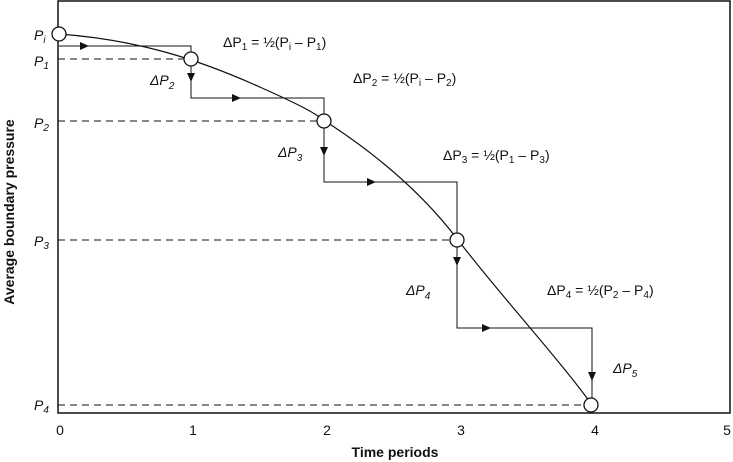 The image size is (733, 462). Describe the element at coordinates (40, 36) in the screenshot. I see `label-p-i: Pi` at that location.